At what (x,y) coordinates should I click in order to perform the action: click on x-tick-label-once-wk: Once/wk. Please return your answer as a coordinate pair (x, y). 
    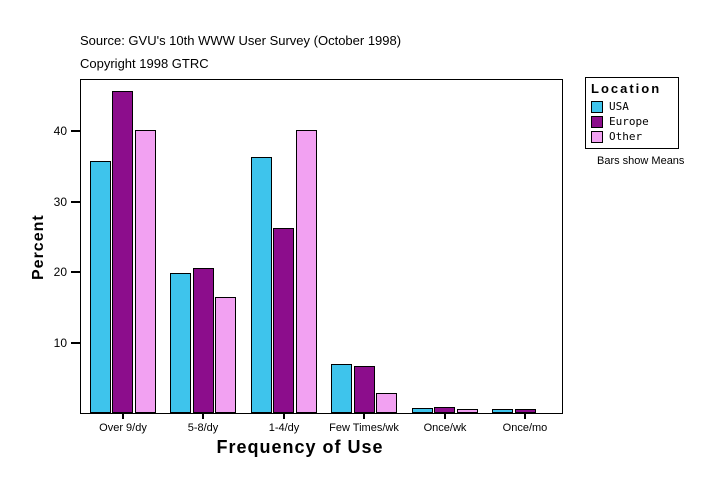
    Looking at the image, I should click on (445, 428).